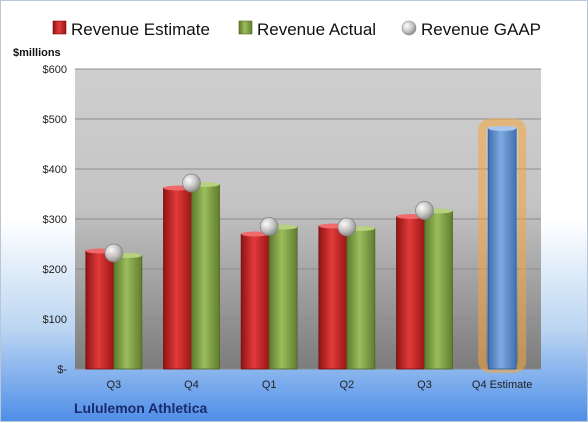  What do you see at coordinates (140, 408) in the screenshot?
I see `company-name: Lululemon Athletica` at bounding box center [140, 408].